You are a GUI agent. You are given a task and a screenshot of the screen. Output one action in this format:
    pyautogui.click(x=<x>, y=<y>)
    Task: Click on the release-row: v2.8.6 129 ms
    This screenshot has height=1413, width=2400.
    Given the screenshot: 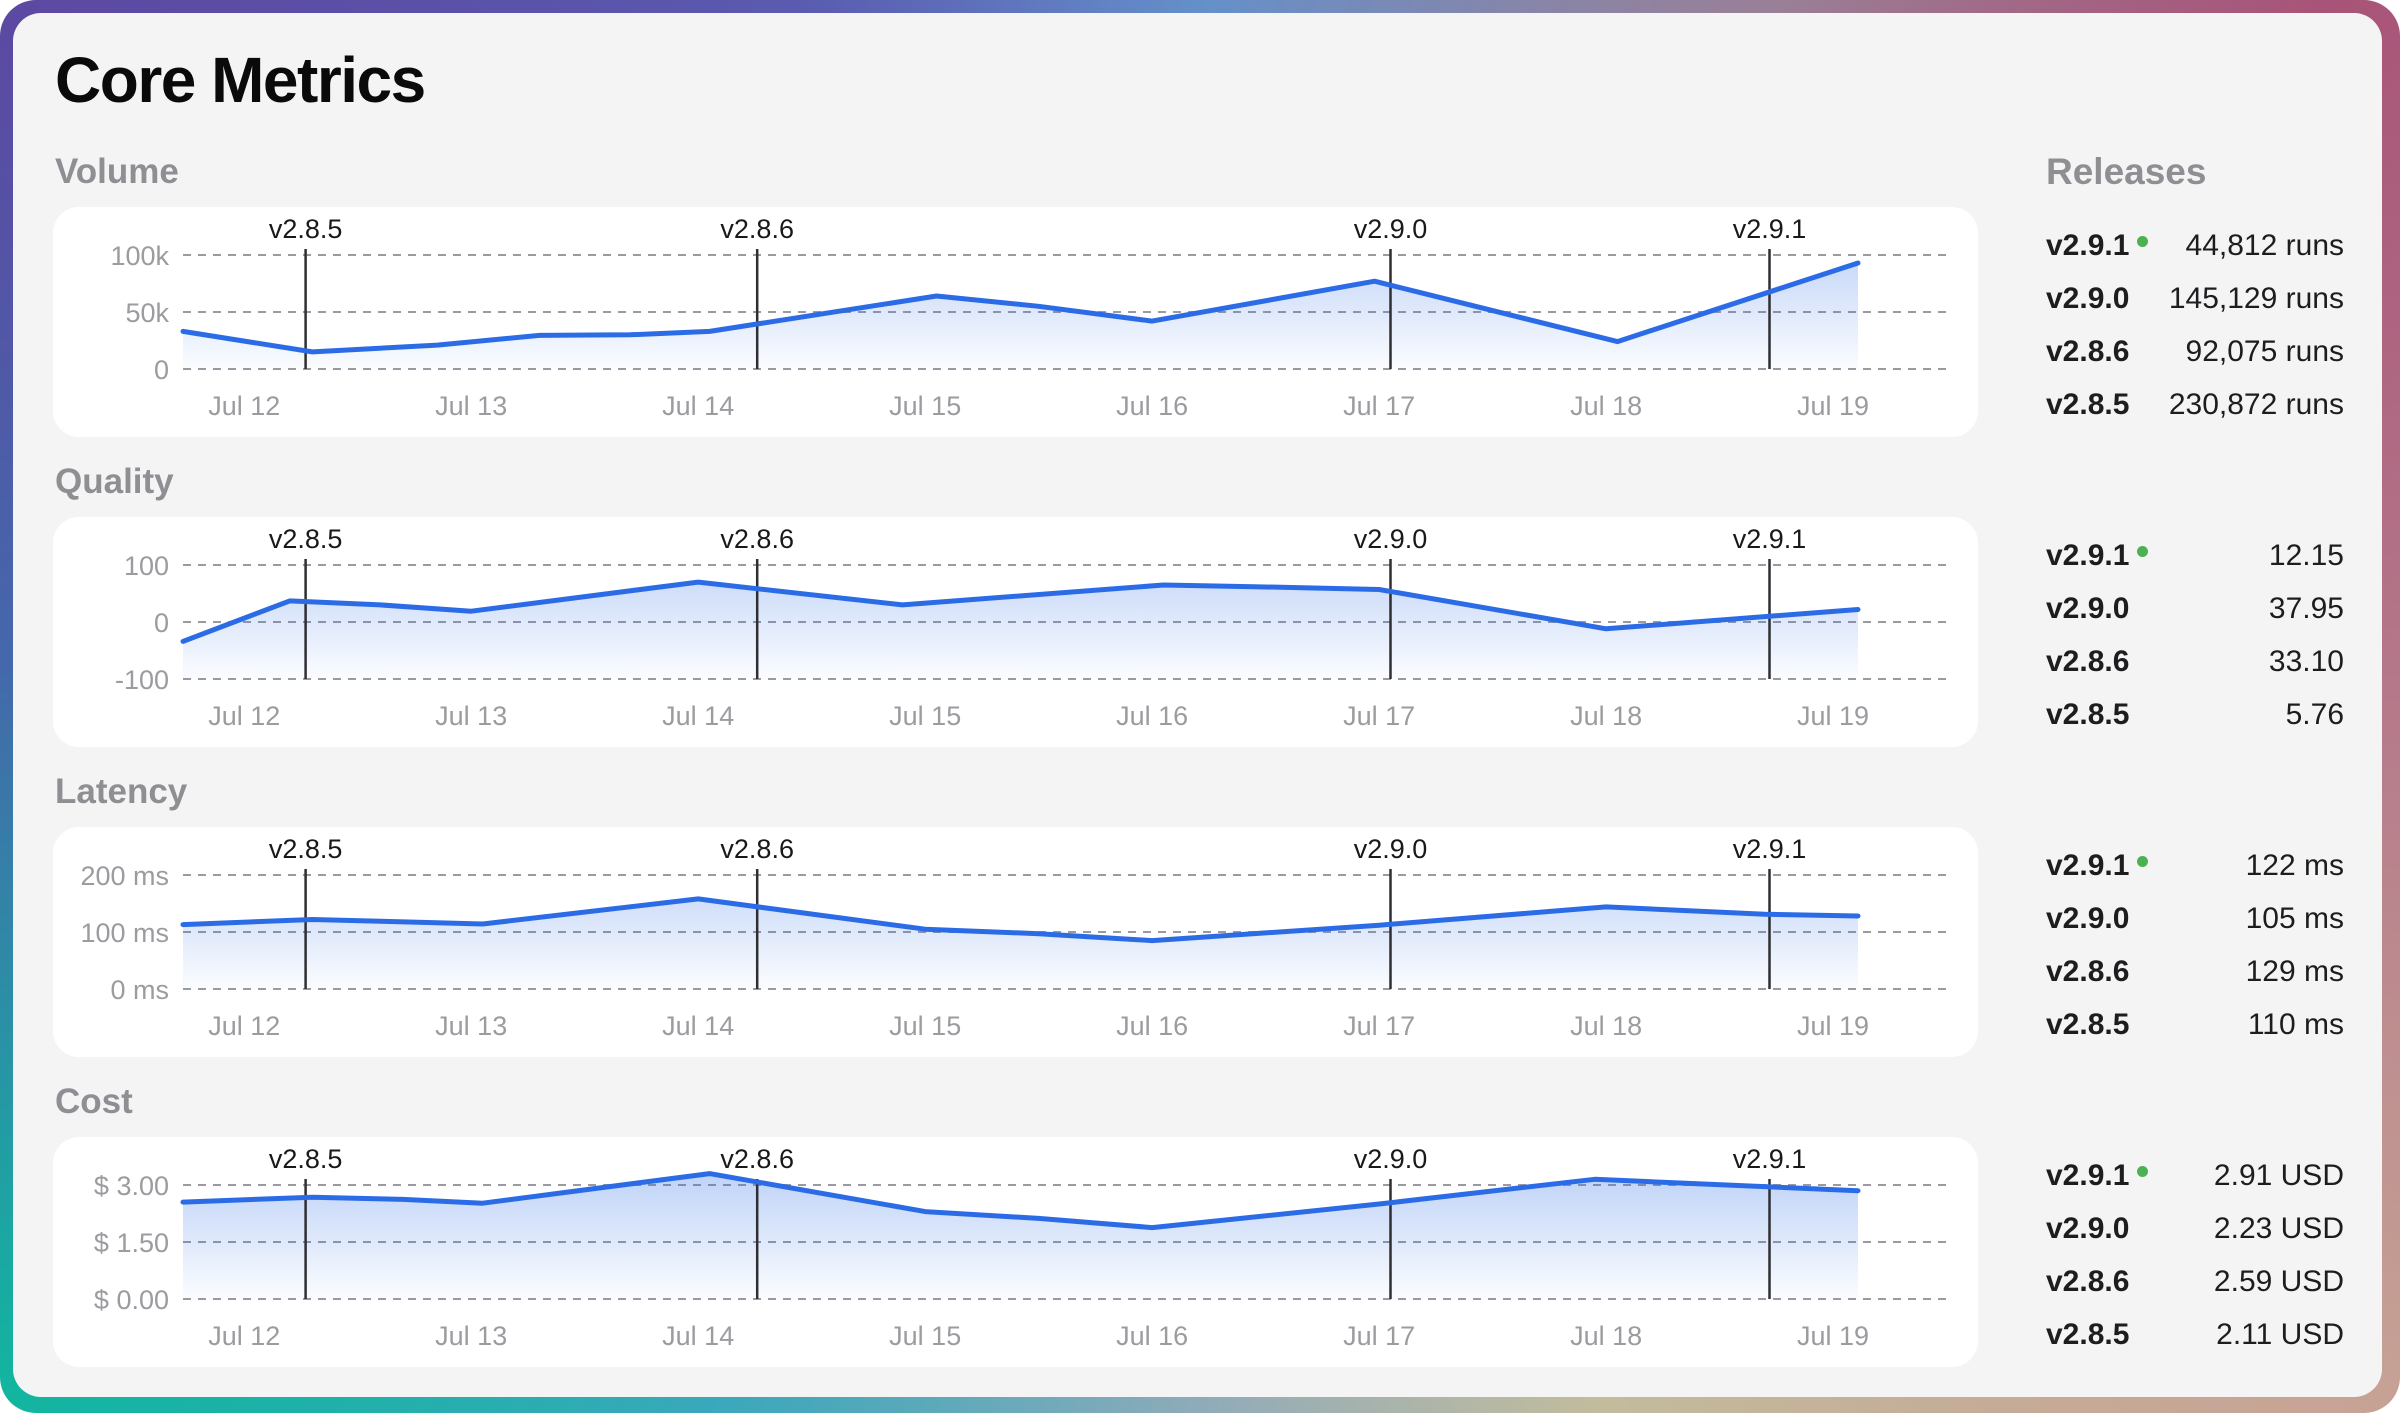 What is the action you would take?
    pyautogui.click(x=2195, y=971)
    